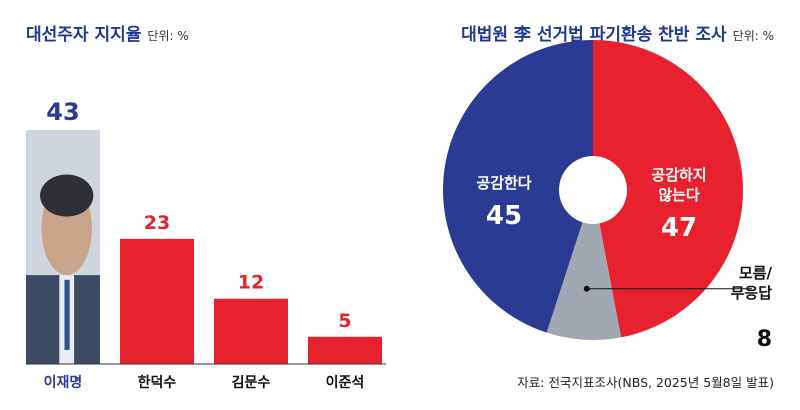 This screenshot has height=410, width=800. Describe the element at coordinates (157, 223) in the screenshot. I see `value-label-한덕수: 23` at that location.